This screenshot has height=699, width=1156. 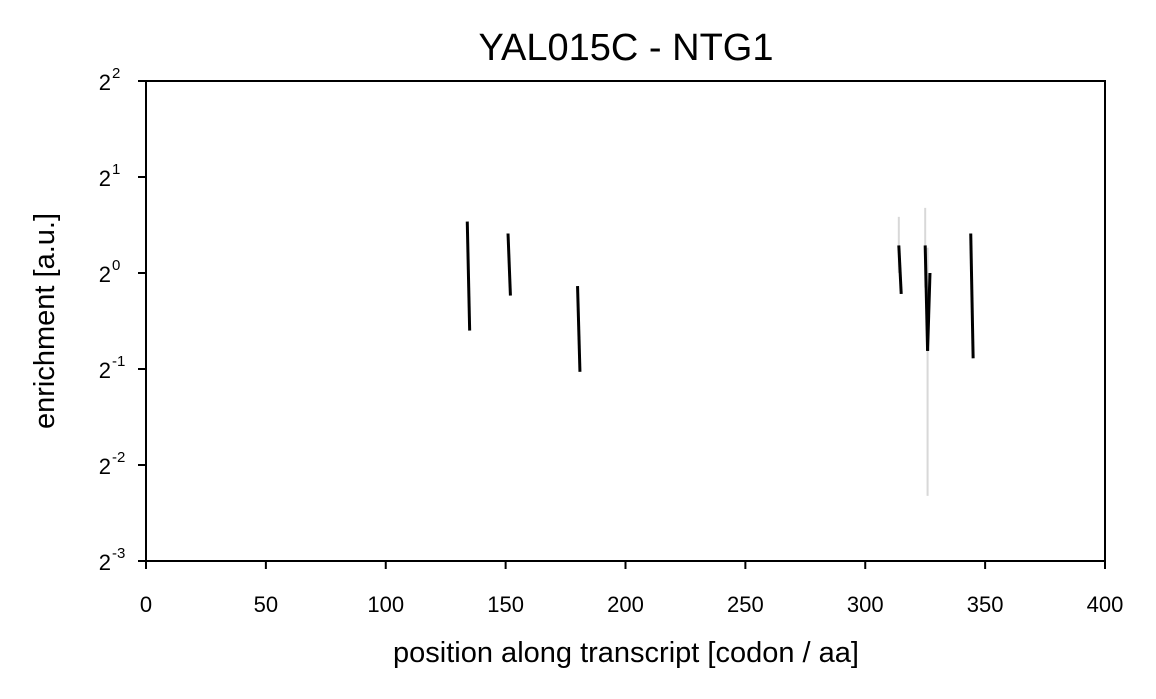 What do you see at coordinates (720, 296) in the screenshot?
I see `data-series` at bounding box center [720, 296].